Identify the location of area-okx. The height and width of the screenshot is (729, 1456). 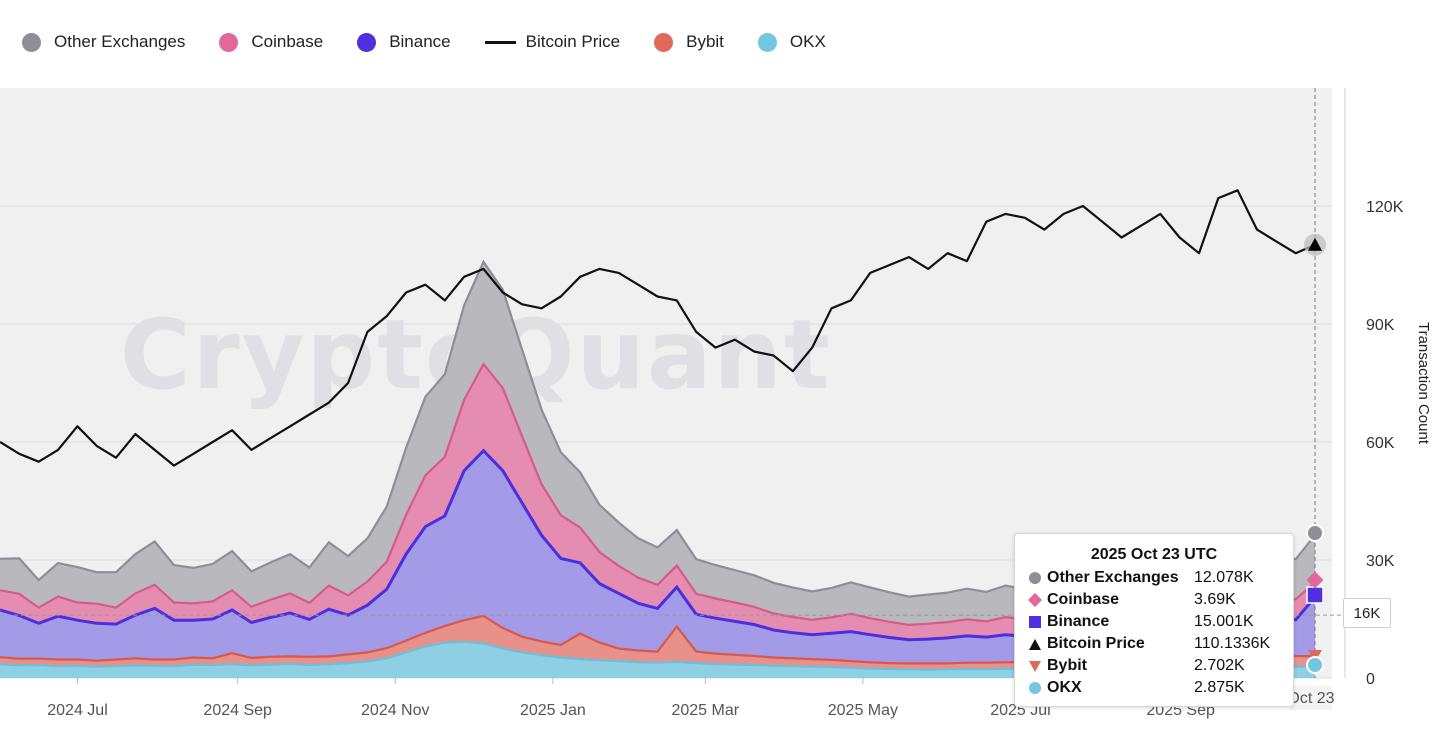
(657, 659).